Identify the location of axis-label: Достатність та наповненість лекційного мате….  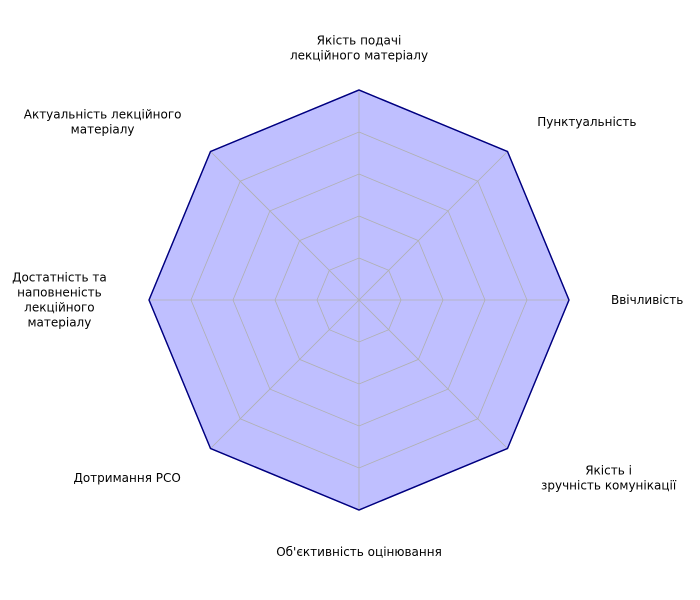
(59, 300).